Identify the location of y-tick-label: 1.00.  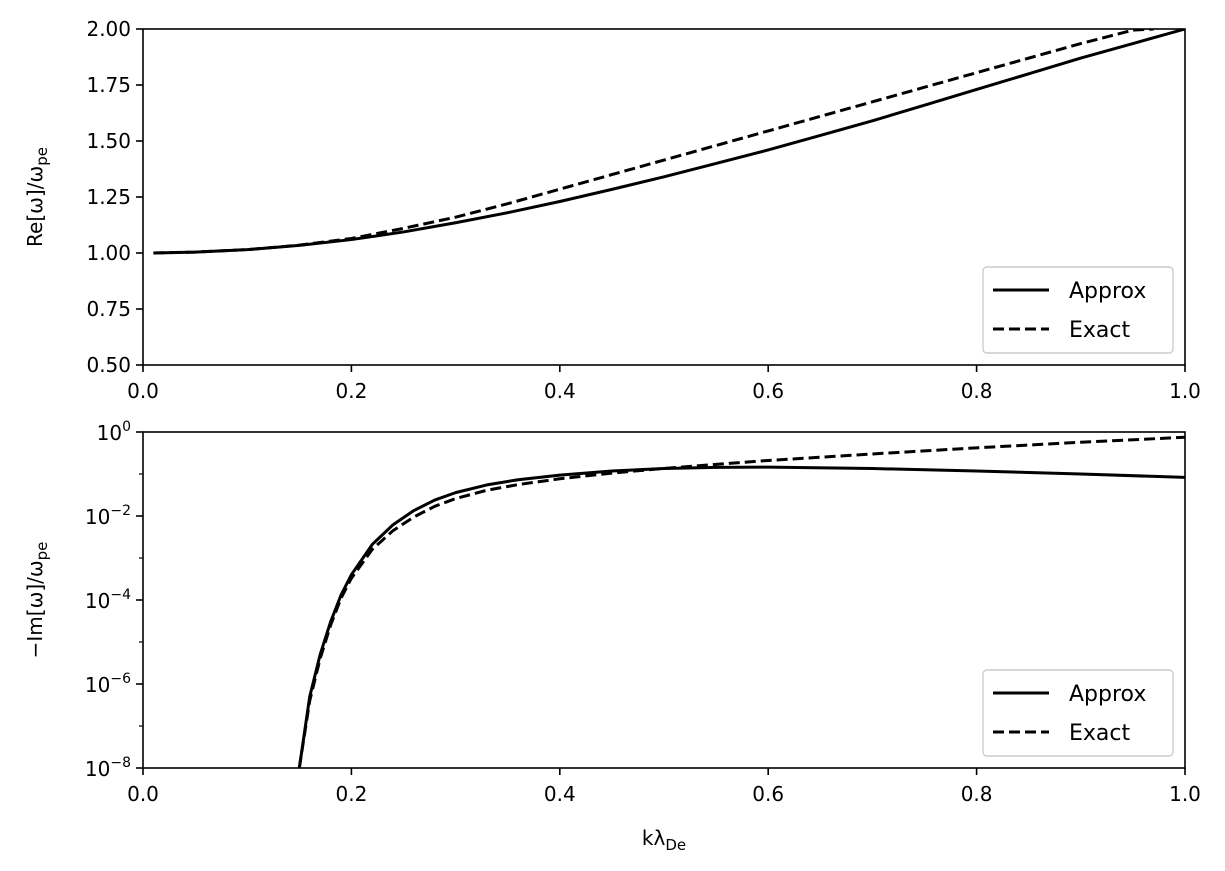
(108, 253).